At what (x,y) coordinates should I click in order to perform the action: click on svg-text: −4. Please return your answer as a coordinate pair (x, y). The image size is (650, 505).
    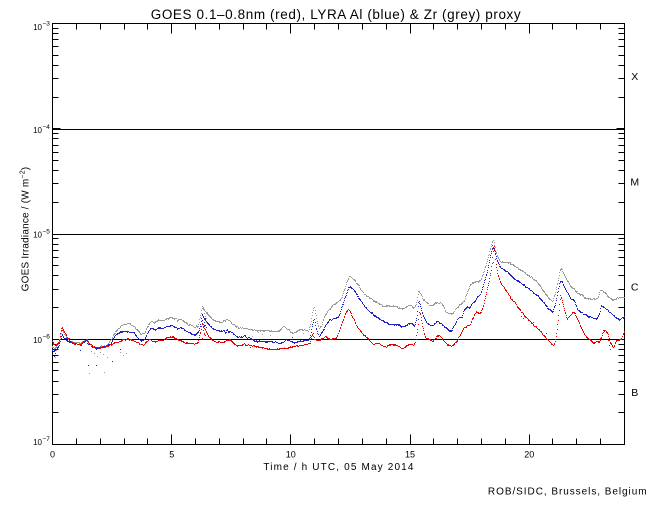
    Looking at the image, I should click on (47, 127).